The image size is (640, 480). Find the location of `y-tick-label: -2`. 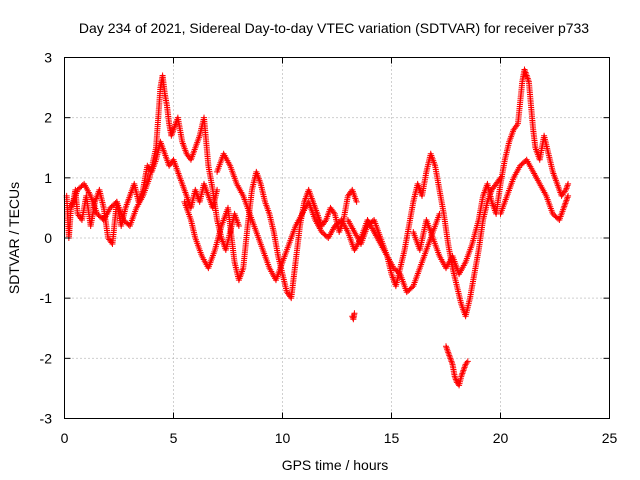

y-tick-label: -2 is located at coordinates (46, 358).